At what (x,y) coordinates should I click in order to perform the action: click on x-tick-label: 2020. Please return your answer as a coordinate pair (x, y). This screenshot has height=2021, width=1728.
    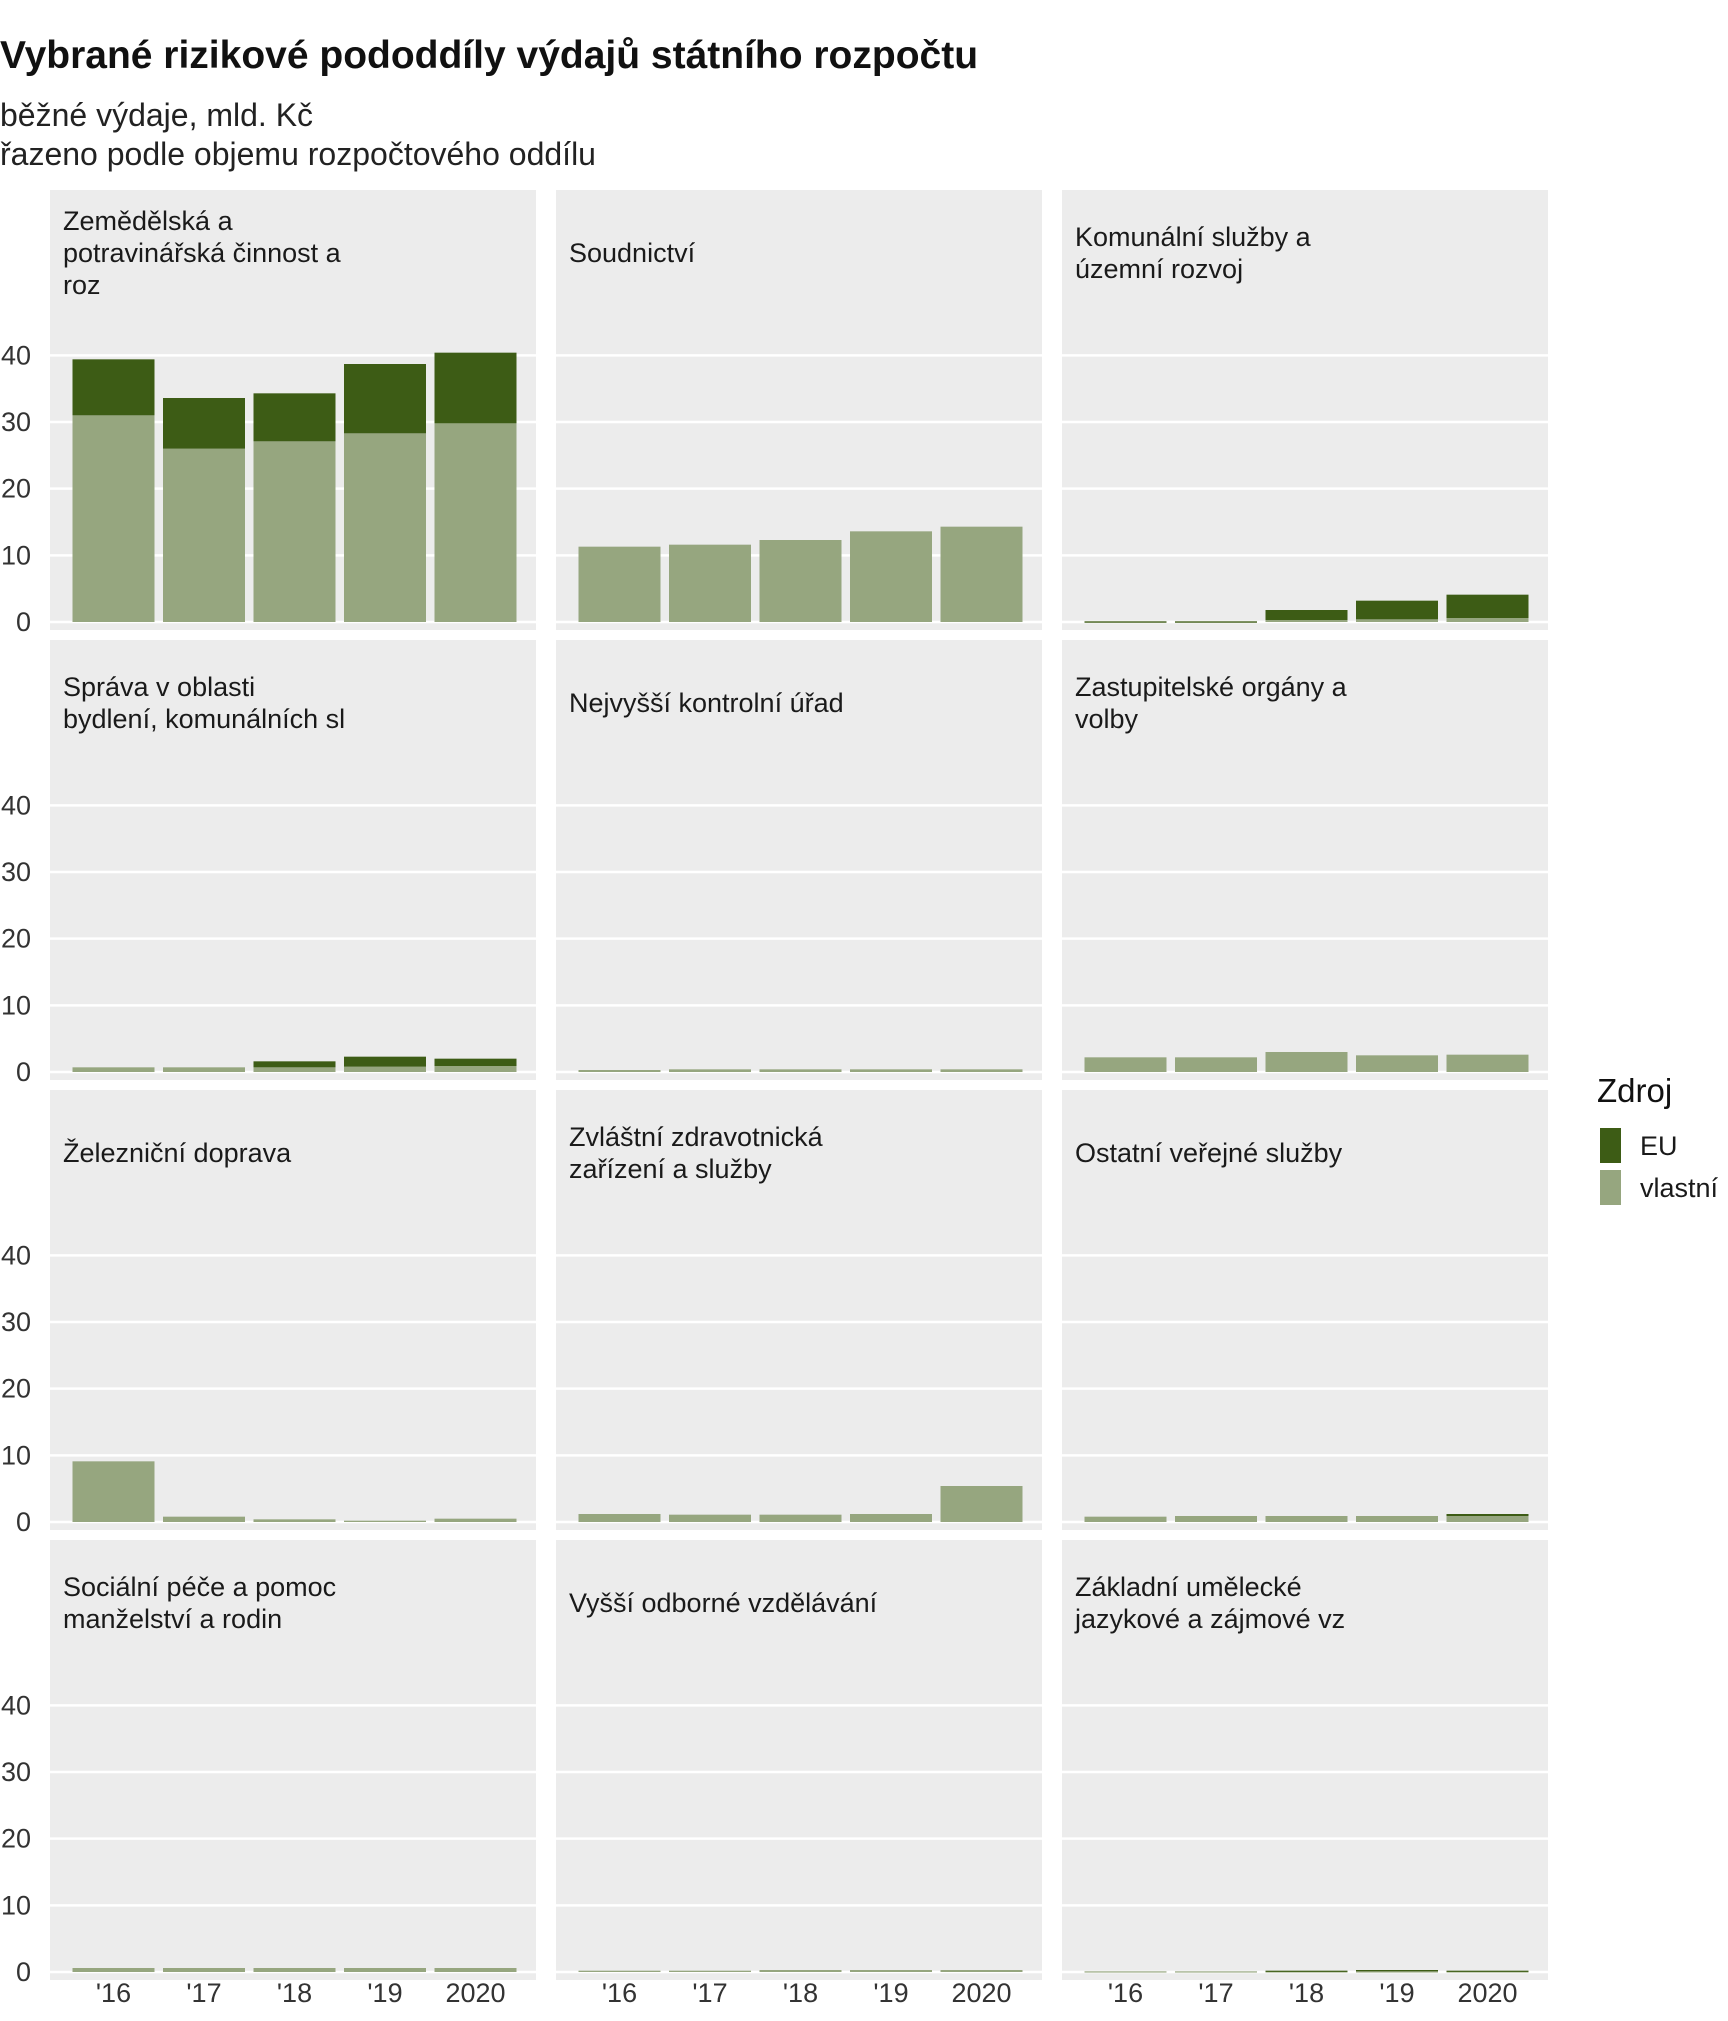
    Looking at the image, I should click on (981, 1993).